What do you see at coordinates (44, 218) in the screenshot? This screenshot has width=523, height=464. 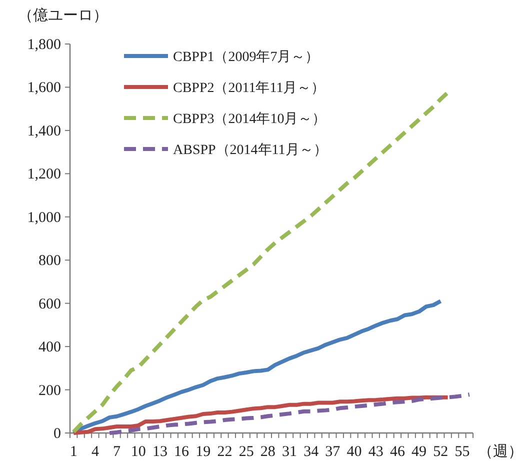 I see `ytick: 1,000` at bounding box center [44, 218].